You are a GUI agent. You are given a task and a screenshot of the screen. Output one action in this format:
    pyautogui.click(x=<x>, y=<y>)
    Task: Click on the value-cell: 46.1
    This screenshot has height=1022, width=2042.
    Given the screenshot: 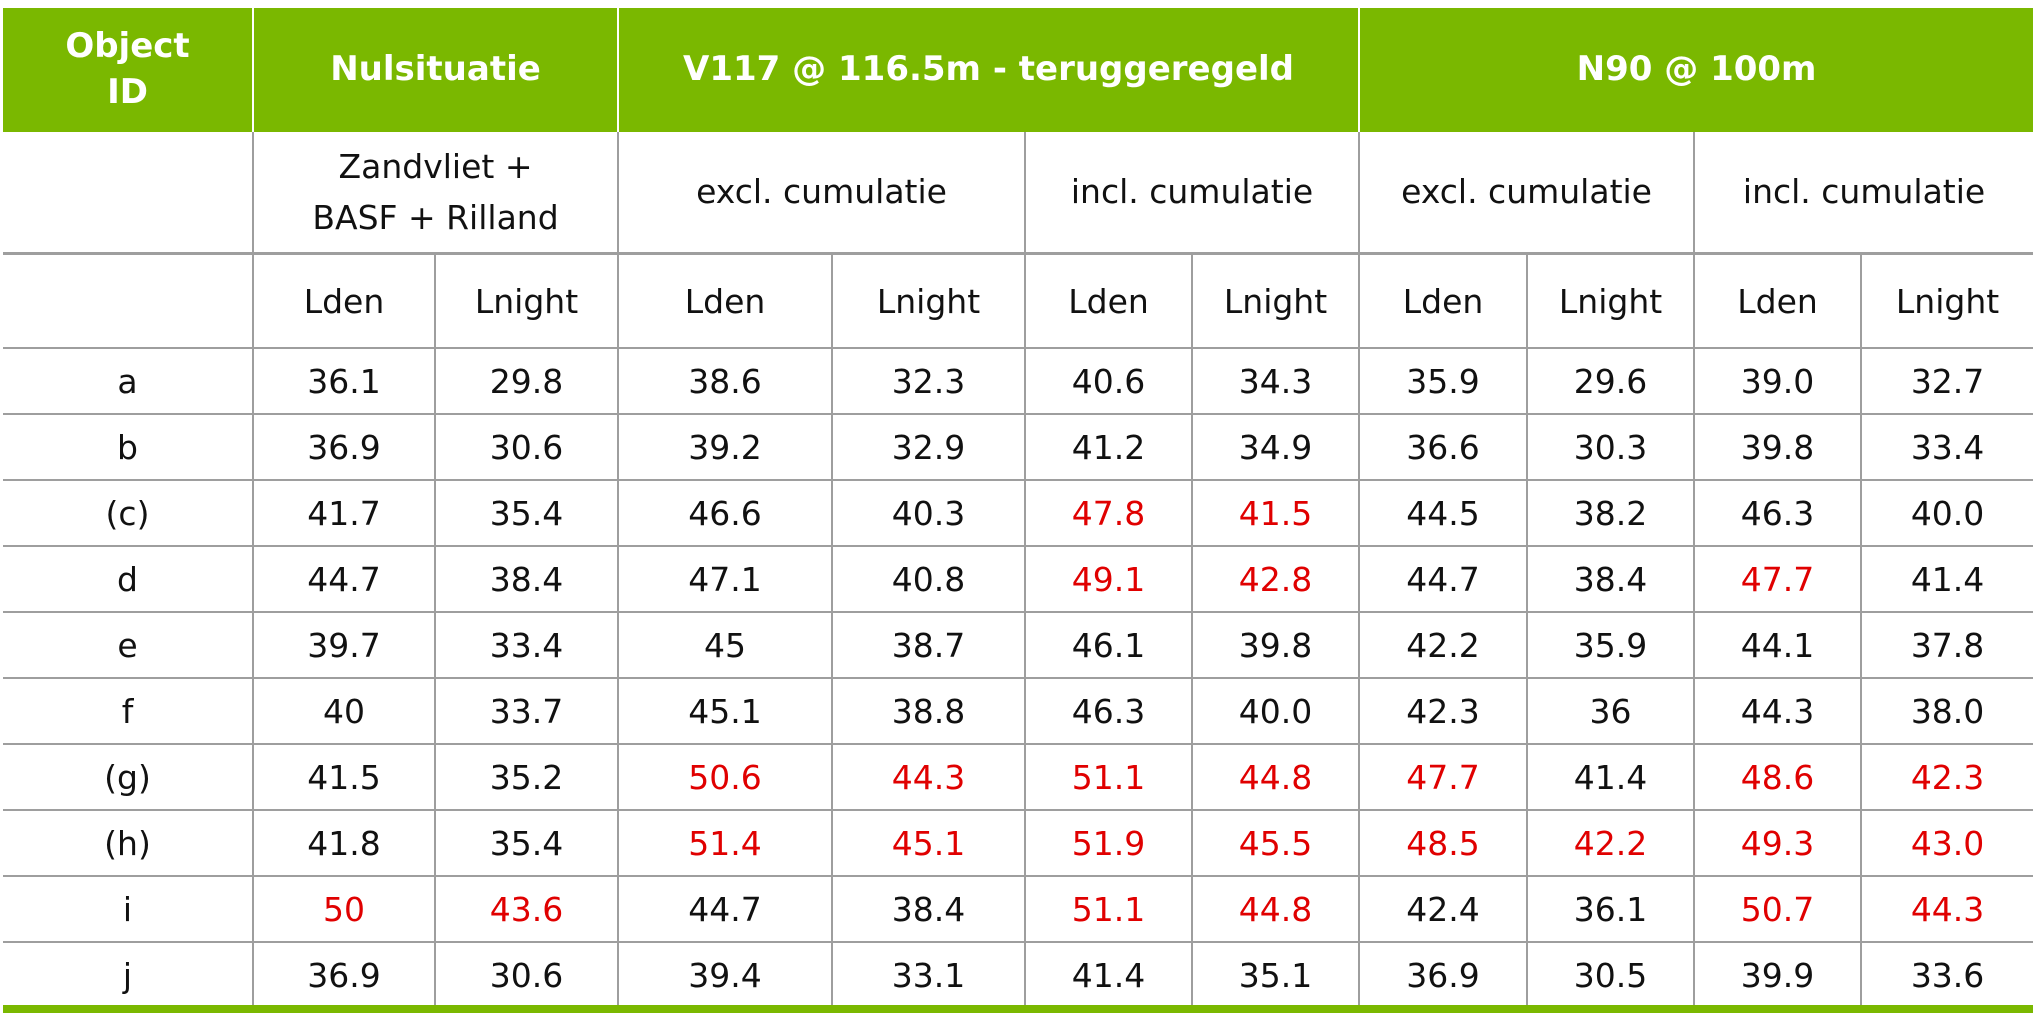 What is the action you would take?
    pyautogui.click(x=1109, y=645)
    